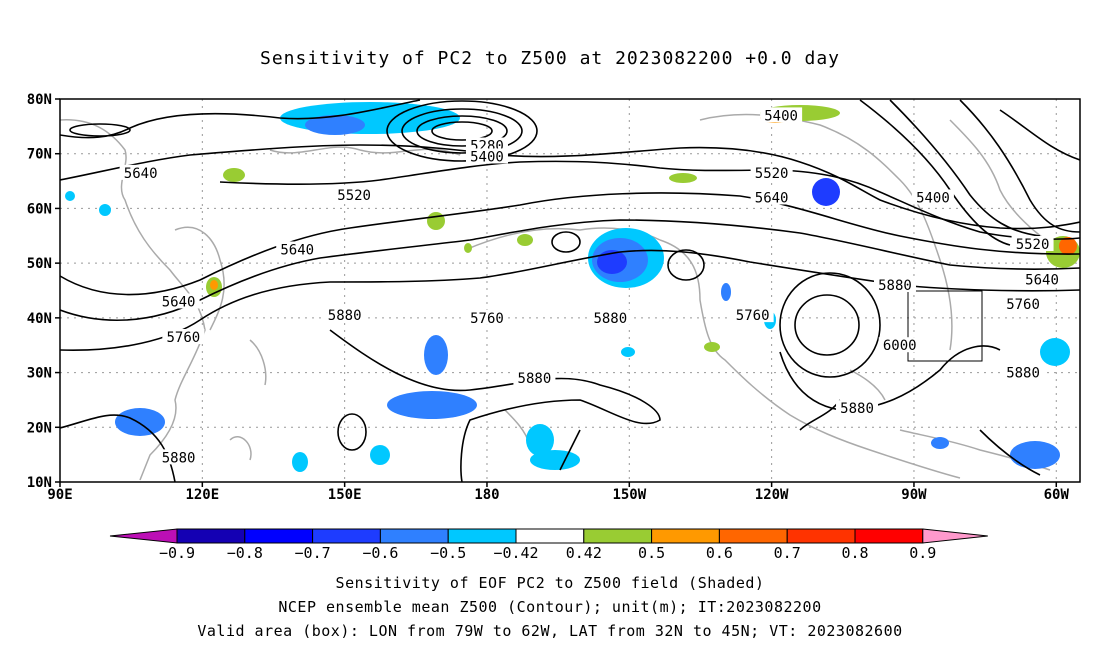 The width and height of the screenshot is (1100, 650). I want to click on colorbar-label: −0.42, so click(515, 553).